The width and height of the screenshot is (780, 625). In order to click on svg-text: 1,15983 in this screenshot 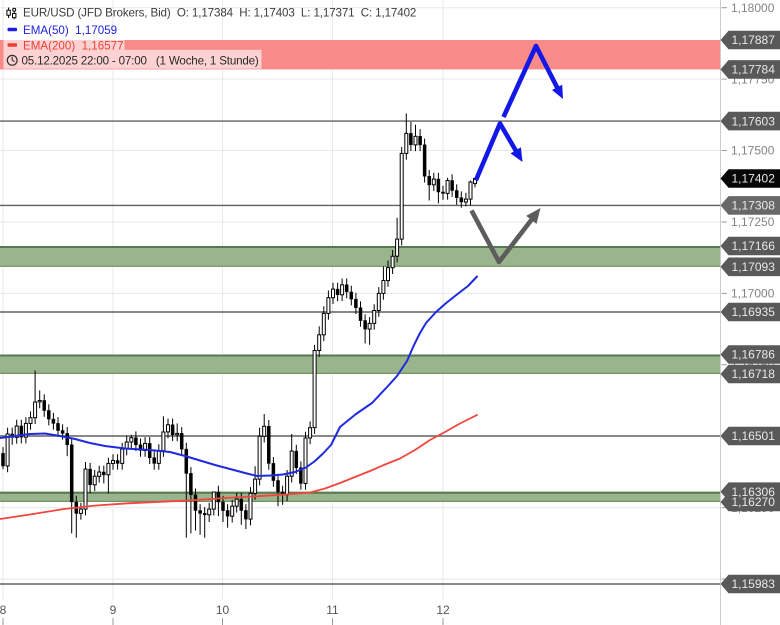, I will do `click(754, 584)`.